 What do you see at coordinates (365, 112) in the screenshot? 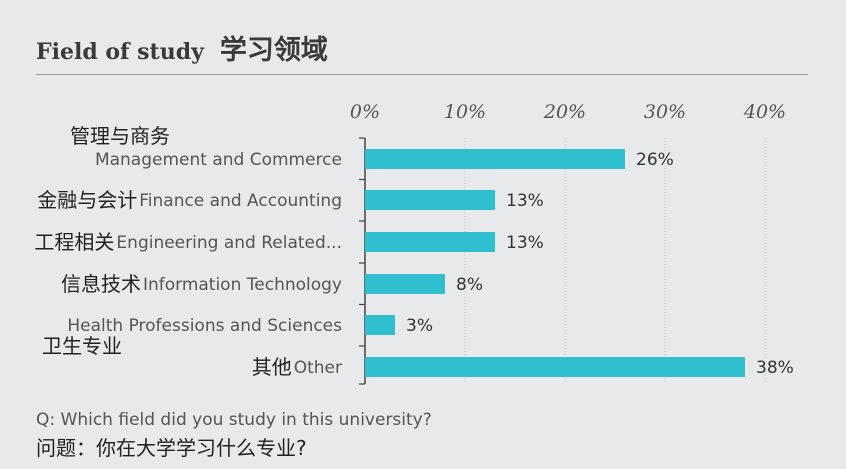
I see `x-tick-label: 0%` at bounding box center [365, 112].